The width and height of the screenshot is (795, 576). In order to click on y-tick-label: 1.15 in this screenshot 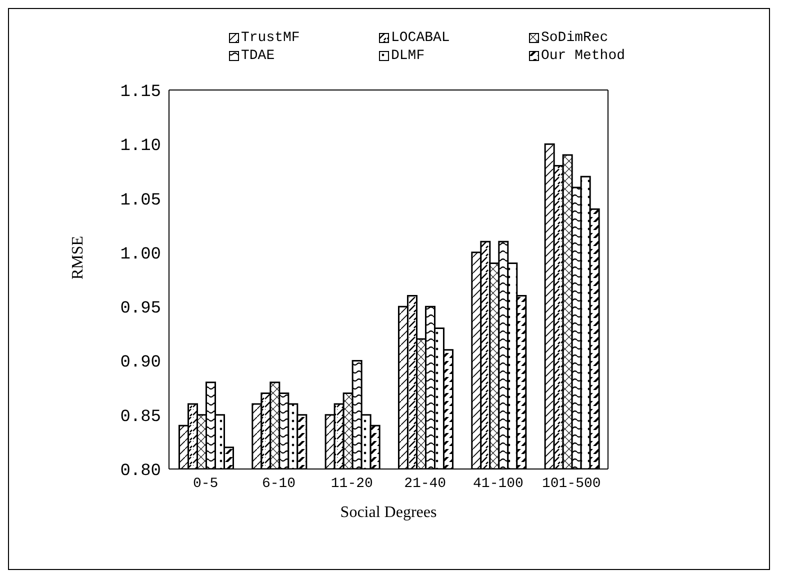, I will do `click(140, 92)`.